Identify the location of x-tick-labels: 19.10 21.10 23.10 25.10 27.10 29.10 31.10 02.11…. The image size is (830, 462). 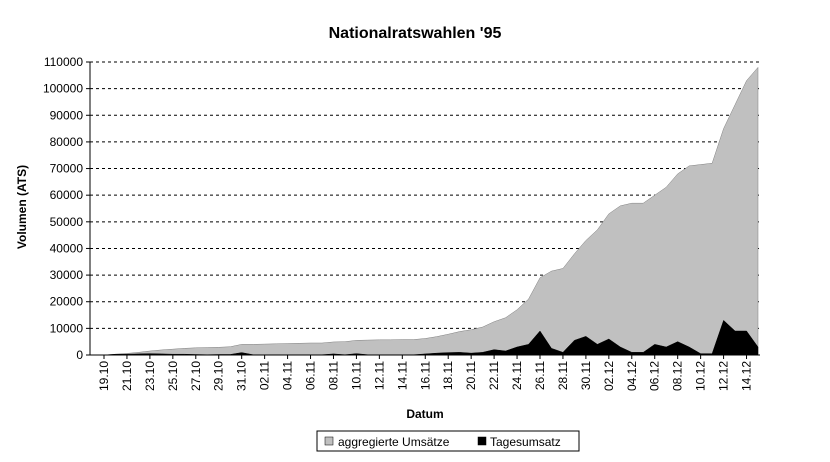
(425, 376).